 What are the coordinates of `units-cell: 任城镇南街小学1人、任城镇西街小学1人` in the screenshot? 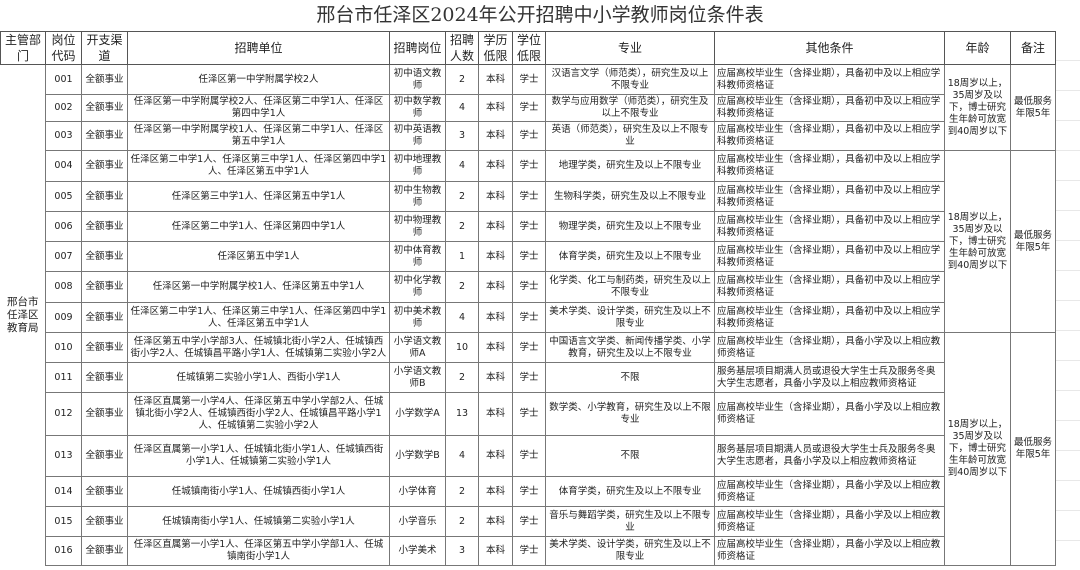 It's located at (258, 491).